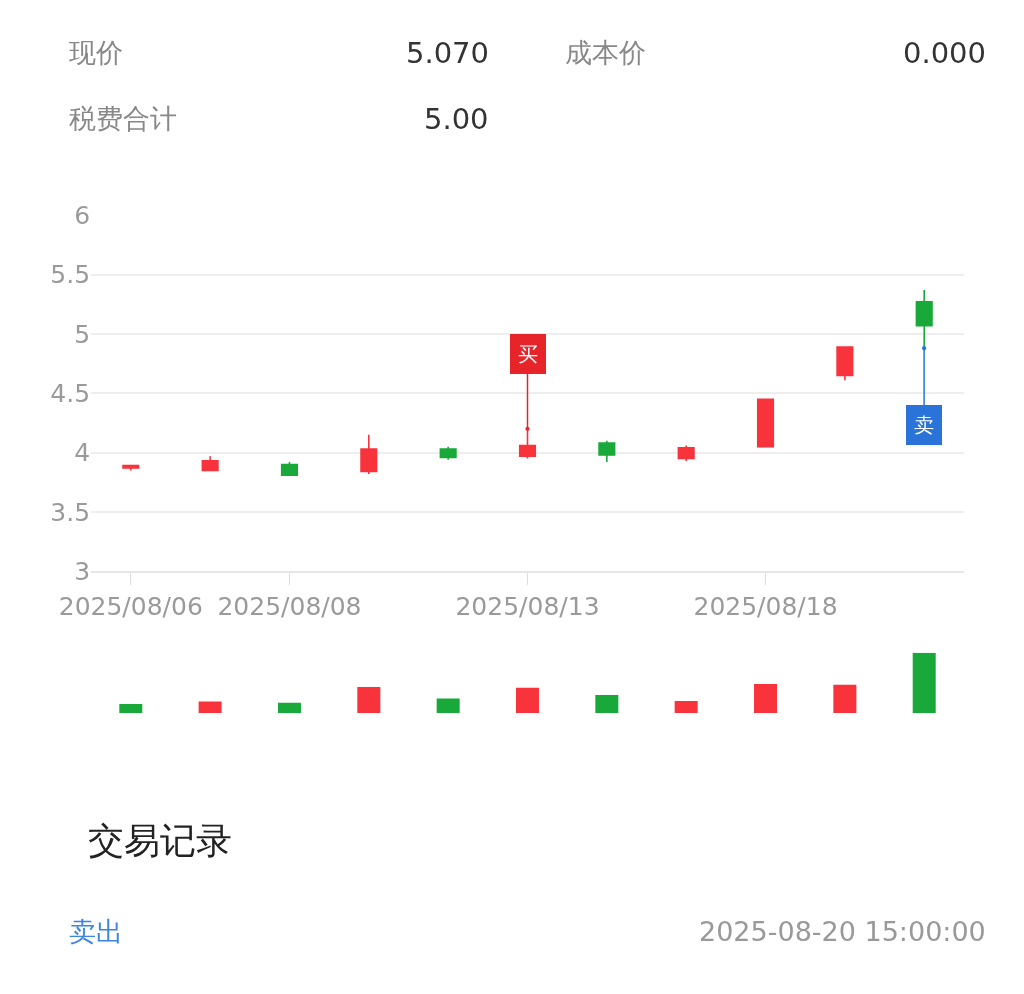 The width and height of the screenshot is (1024, 994). What do you see at coordinates (82, 453) in the screenshot?
I see `y-tick-label: 4` at bounding box center [82, 453].